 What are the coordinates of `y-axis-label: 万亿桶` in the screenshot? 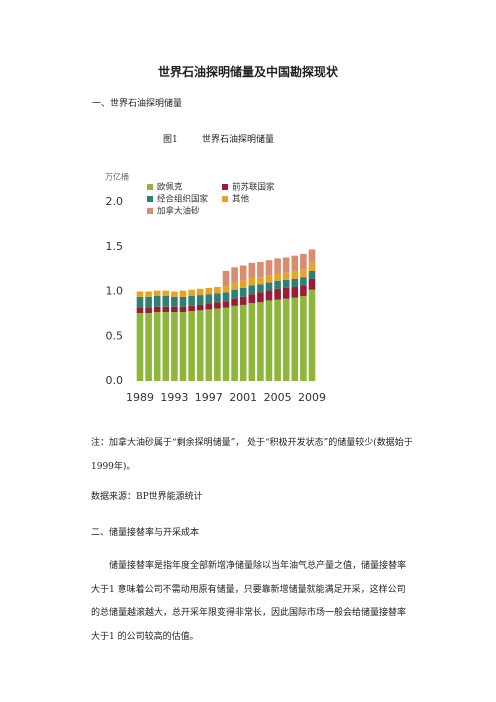 It's located at (117, 177).